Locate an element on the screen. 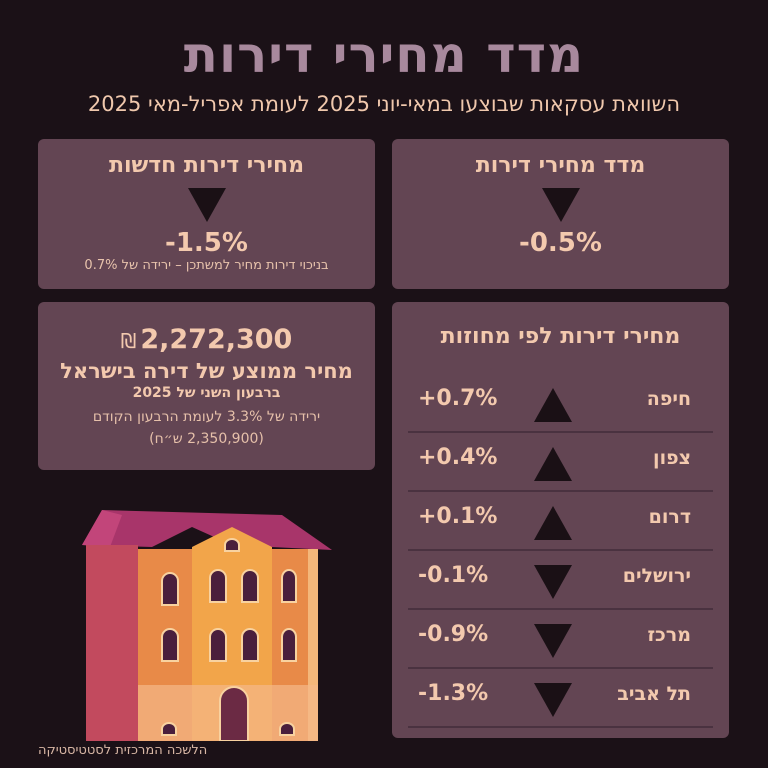 The width and height of the screenshot is (768, 768). building-illustration is located at coordinates (207, 625).